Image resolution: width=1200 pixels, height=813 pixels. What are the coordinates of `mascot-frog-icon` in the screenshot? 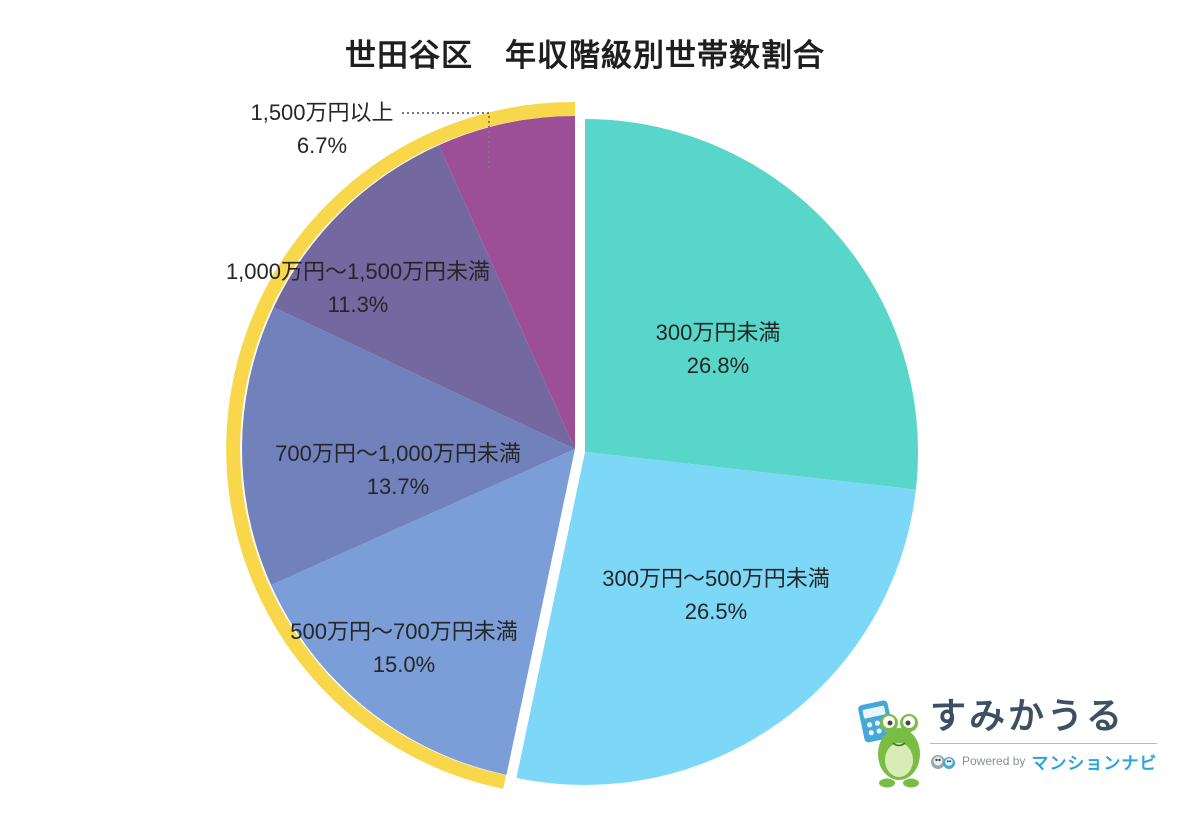 It's located at (889, 744).